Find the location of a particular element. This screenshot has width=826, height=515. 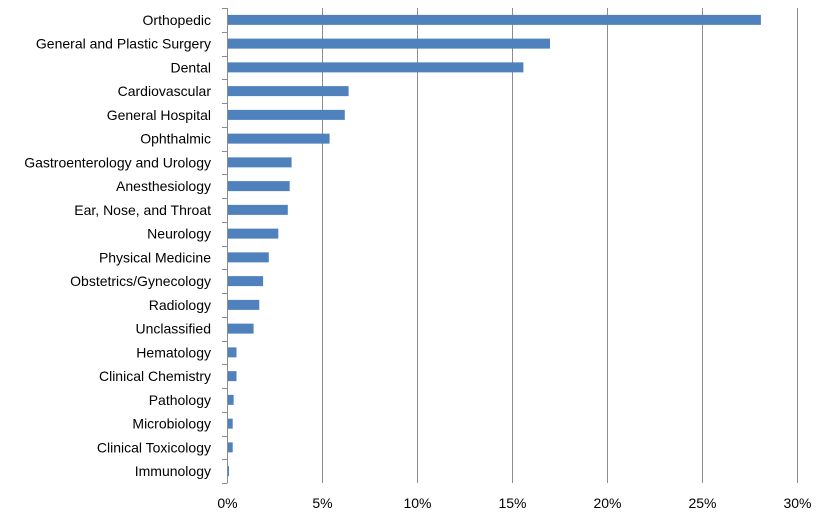

category-label: Hematology is located at coordinates (173, 352).